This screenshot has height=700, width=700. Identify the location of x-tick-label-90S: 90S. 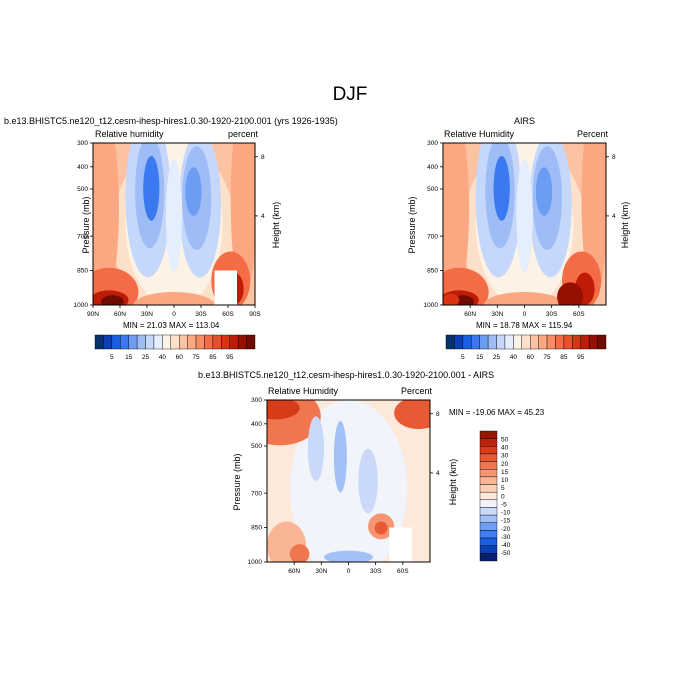
(255, 314).